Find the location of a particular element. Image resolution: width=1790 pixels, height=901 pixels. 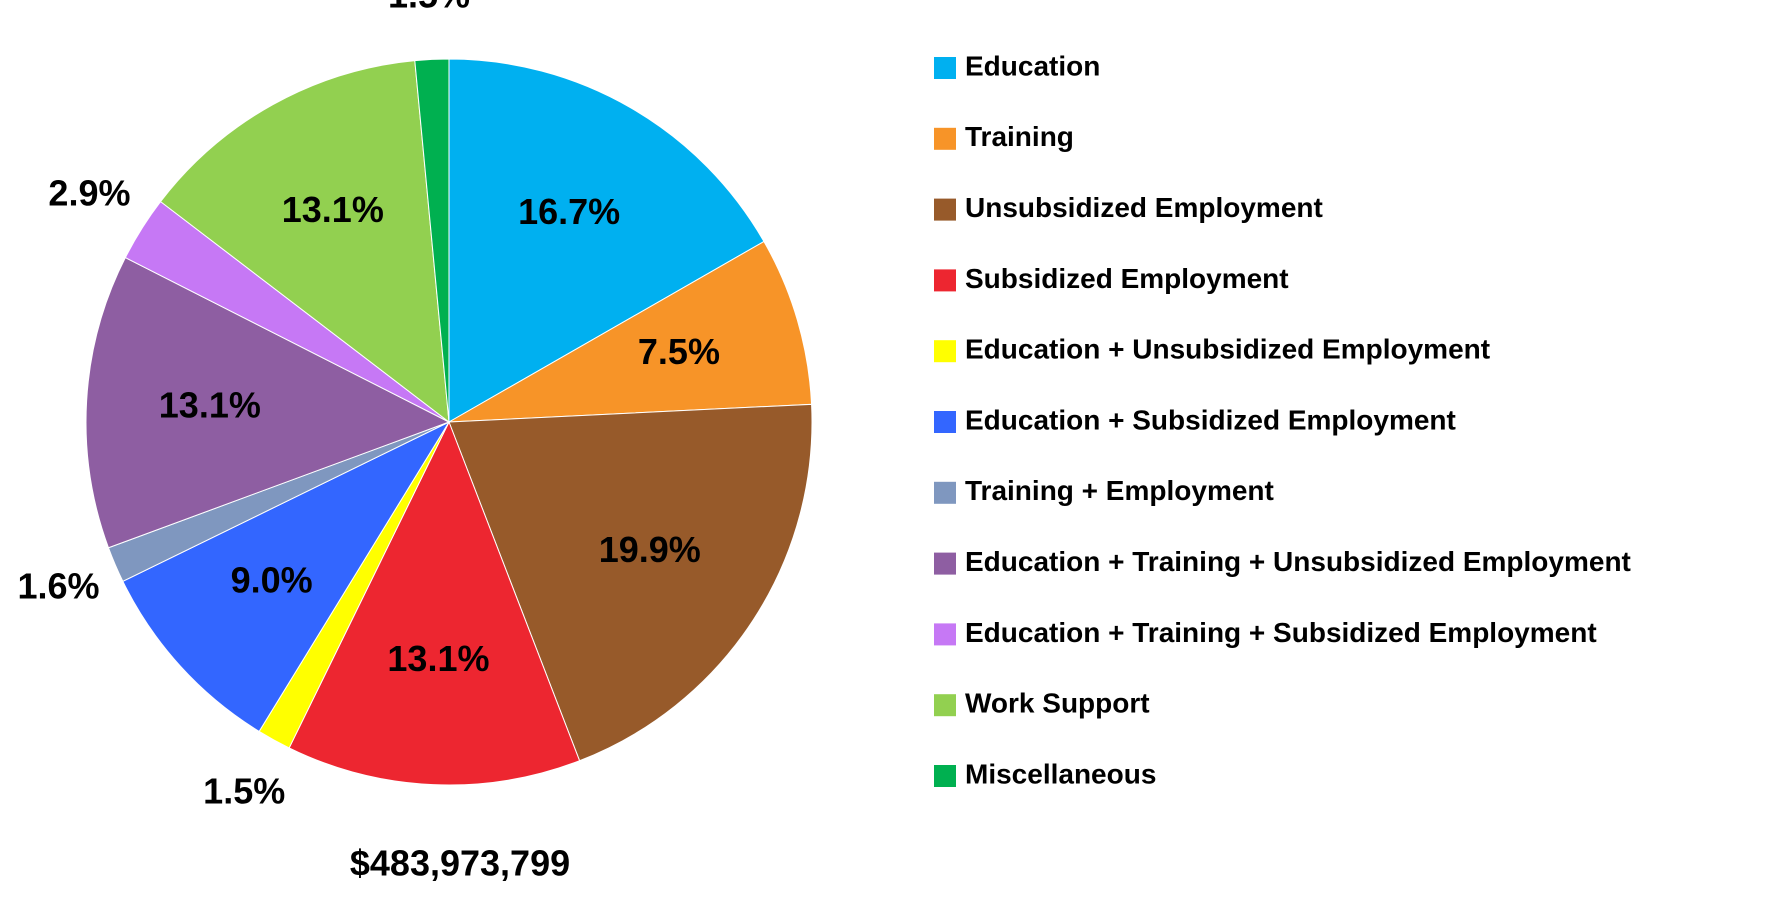

legend-label: Training is located at coordinates (1019, 136).